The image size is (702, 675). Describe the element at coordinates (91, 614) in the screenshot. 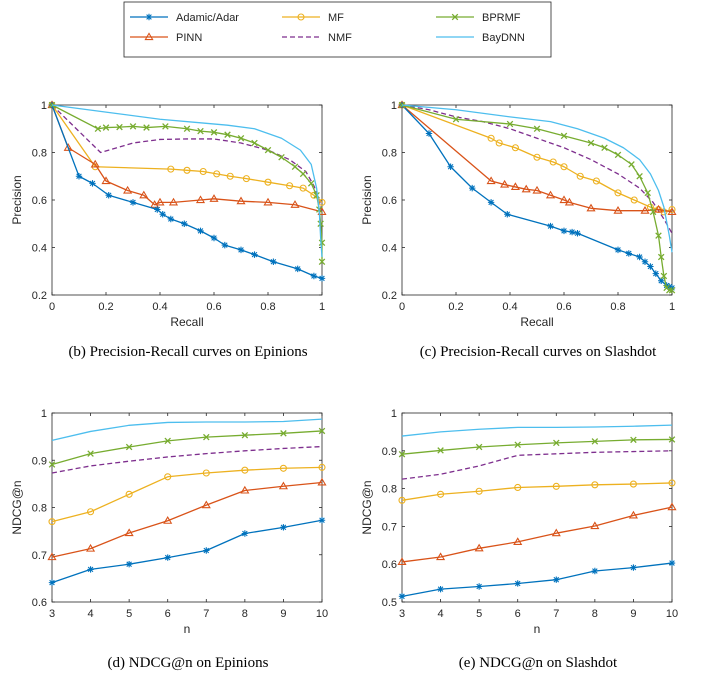

I see `x-tick-label: 4` at that location.